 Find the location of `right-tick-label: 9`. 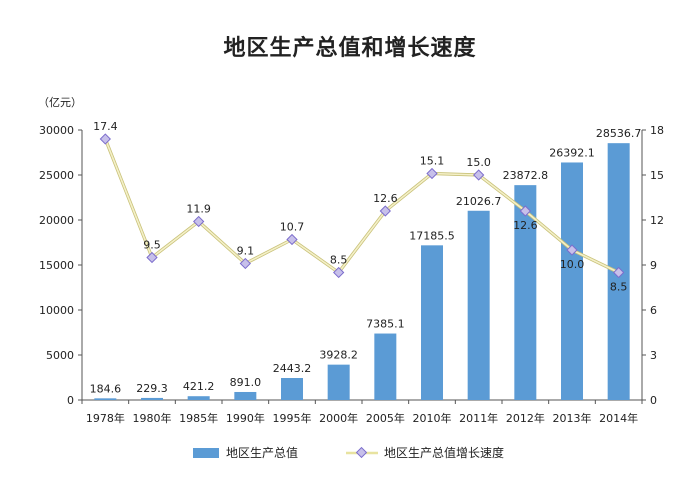

right-tick-label: 9 is located at coordinates (653, 265).